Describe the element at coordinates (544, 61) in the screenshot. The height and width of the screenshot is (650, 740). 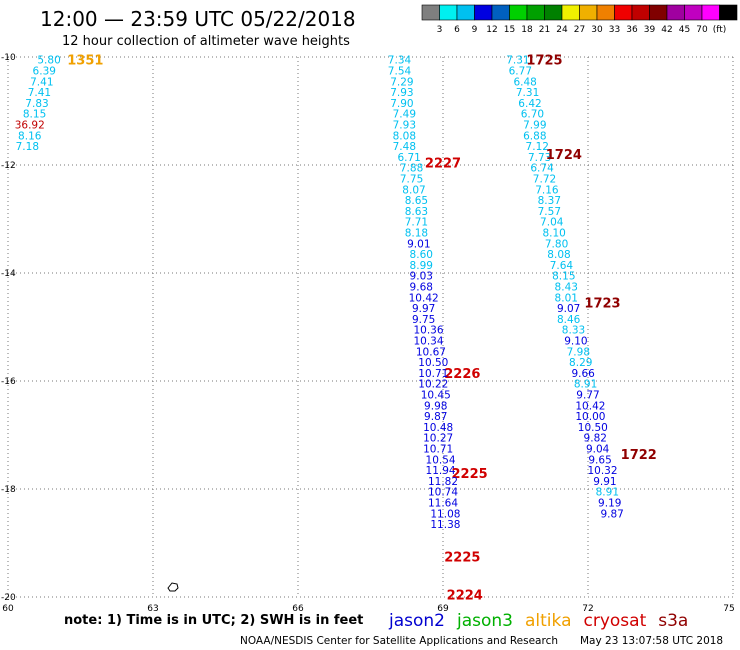
I see `pass-time-label: 1725` at that location.